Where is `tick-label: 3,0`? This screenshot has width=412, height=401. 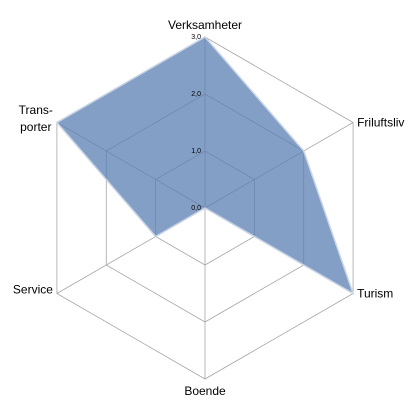 tick-label: 3,0 is located at coordinates (196, 37).